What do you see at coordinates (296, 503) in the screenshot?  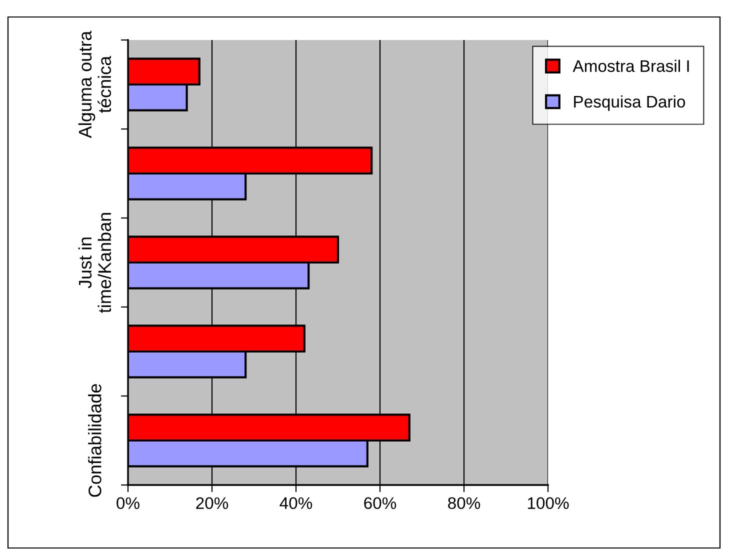 I see `x-tick-label: 40%` at bounding box center [296, 503].